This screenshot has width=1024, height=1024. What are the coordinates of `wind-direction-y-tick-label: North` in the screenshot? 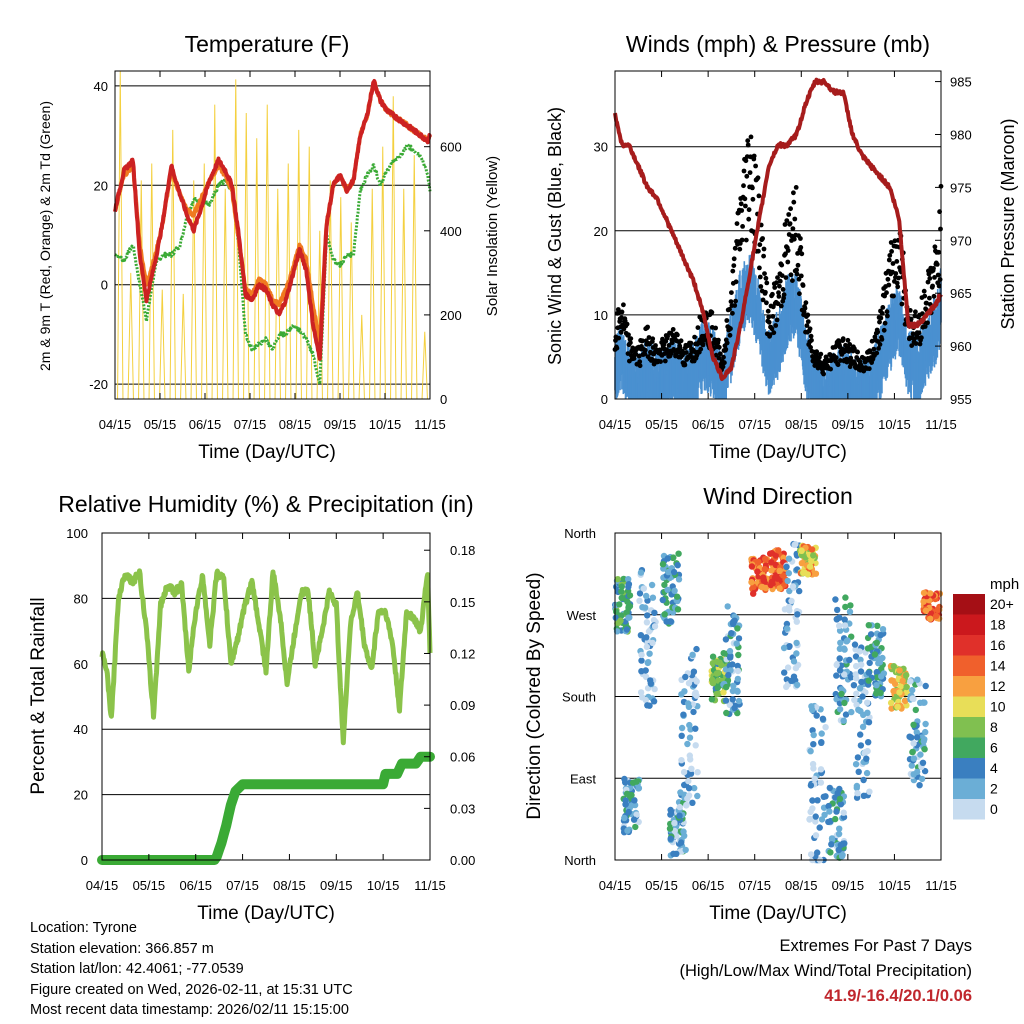 It's located at (580, 860).